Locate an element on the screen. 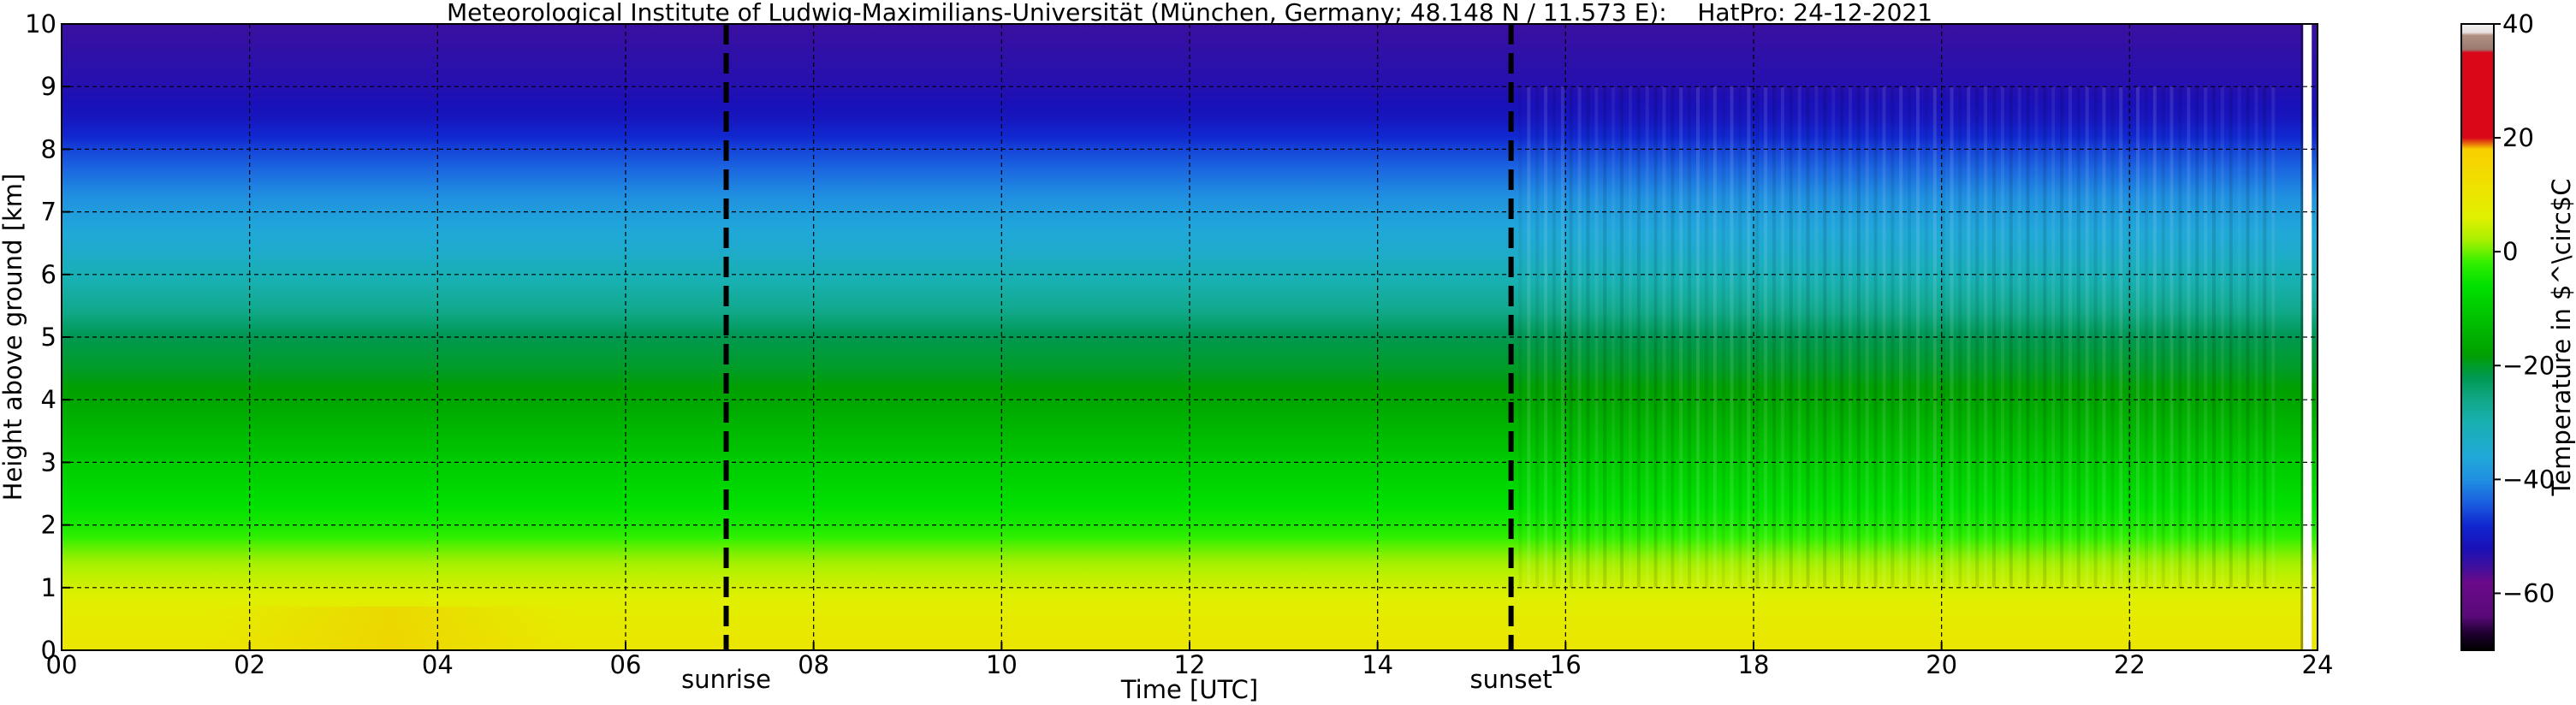 The width and height of the screenshot is (2576, 705). colorbar-tick-label: −40 is located at coordinates (2528, 479).